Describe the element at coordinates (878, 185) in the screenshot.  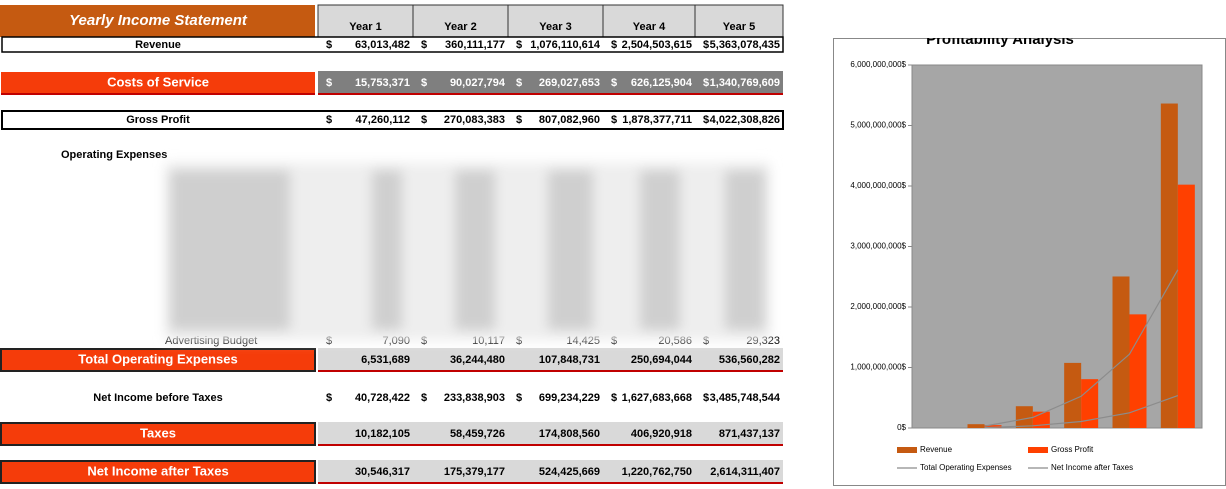
I see `y-tick-label: 4,000,000,000$` at that location.